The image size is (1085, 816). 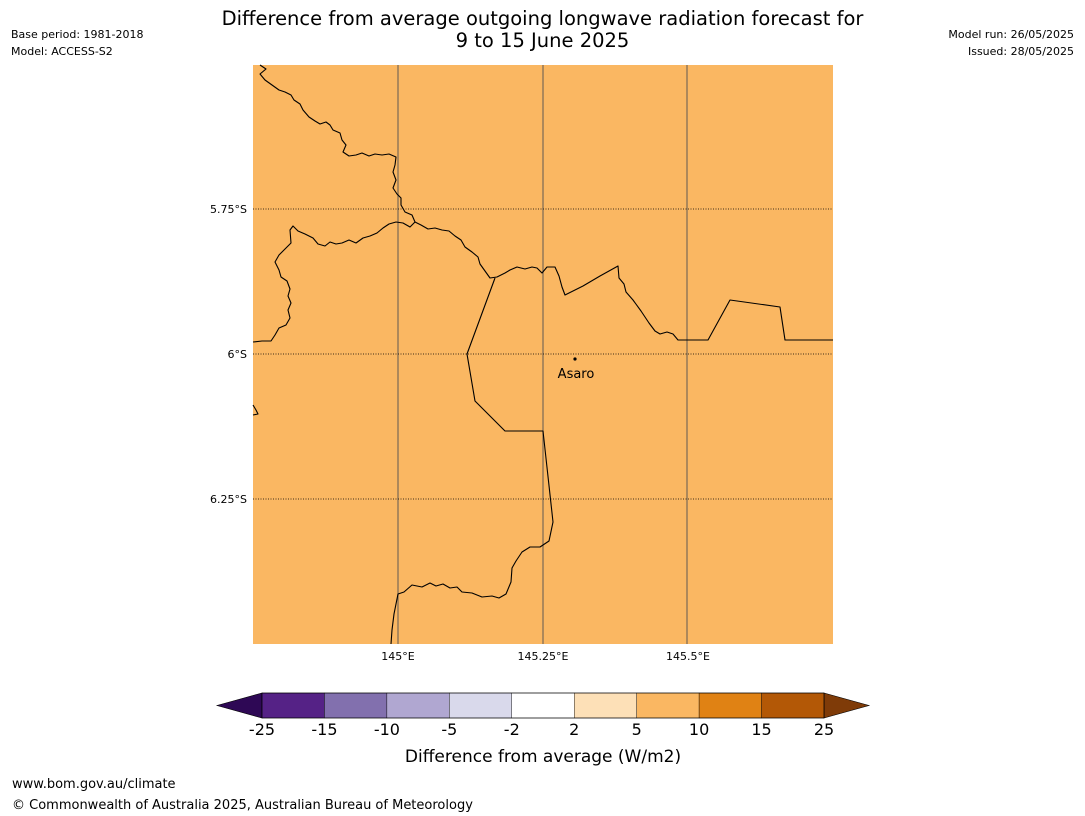 What do you see at coordinates (62, 51) in the screenshot?
I see `model-text: Model: ACCESS-S2` at bounding box center [62, 51].